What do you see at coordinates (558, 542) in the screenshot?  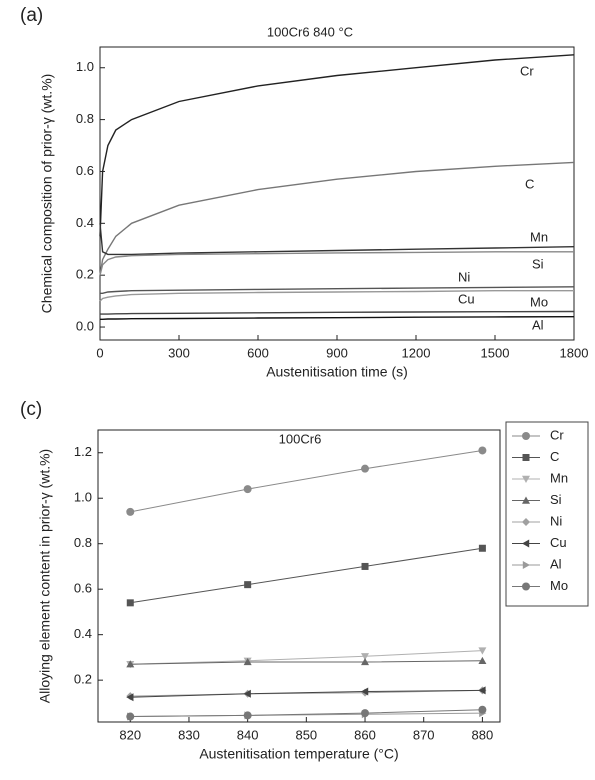 I see `legend-label: Cu` at bounding box center [558, 542].